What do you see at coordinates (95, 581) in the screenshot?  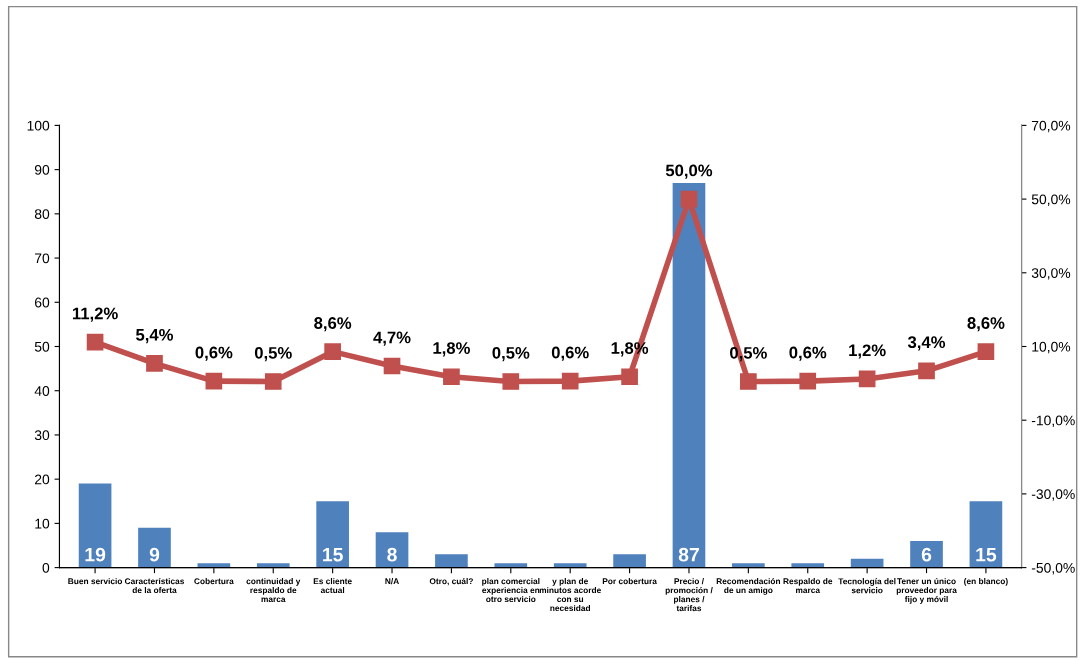 I see `x-tick-label: Buen servicio` at bounding box center [95, 581].